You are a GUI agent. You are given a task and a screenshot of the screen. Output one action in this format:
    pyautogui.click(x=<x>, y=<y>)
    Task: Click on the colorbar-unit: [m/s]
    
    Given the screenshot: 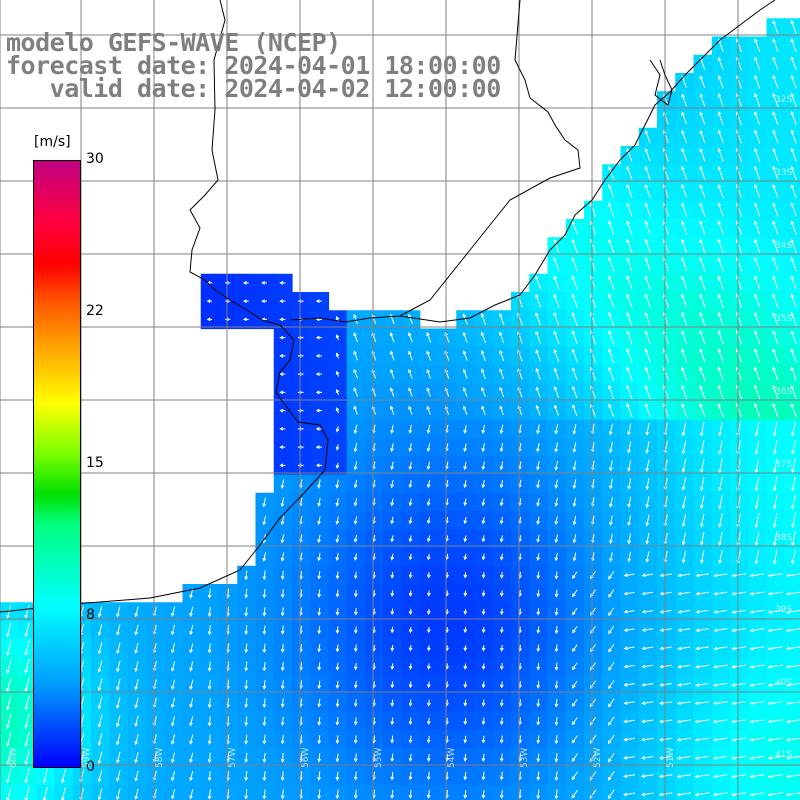 What is the action you would take?
    pyautogui.click(x=52, y=142)
    